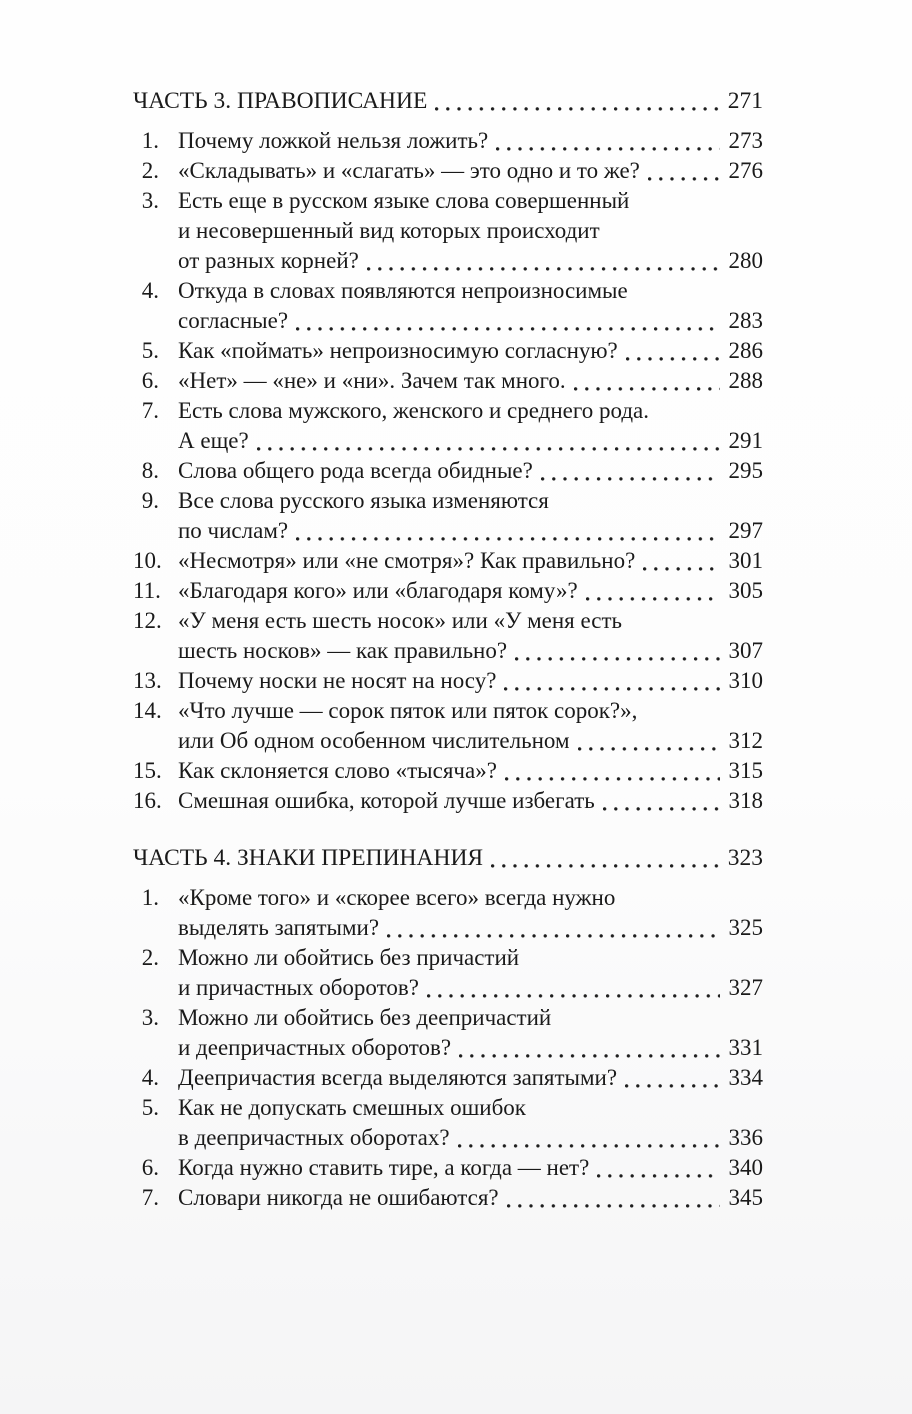 This screenshot has height=1414, width=912. What do you see at coordinates (470, 771) in the screenshot?
I see `entry-last-line: Как склоняется слово «тысяча»? 315` at bounding box center [470, 771].